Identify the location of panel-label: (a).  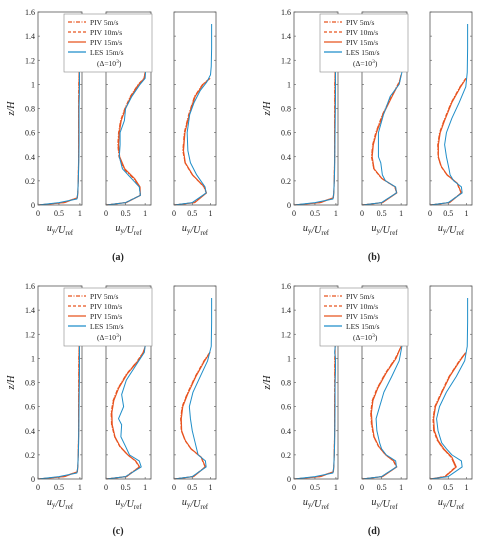
(118, 257).